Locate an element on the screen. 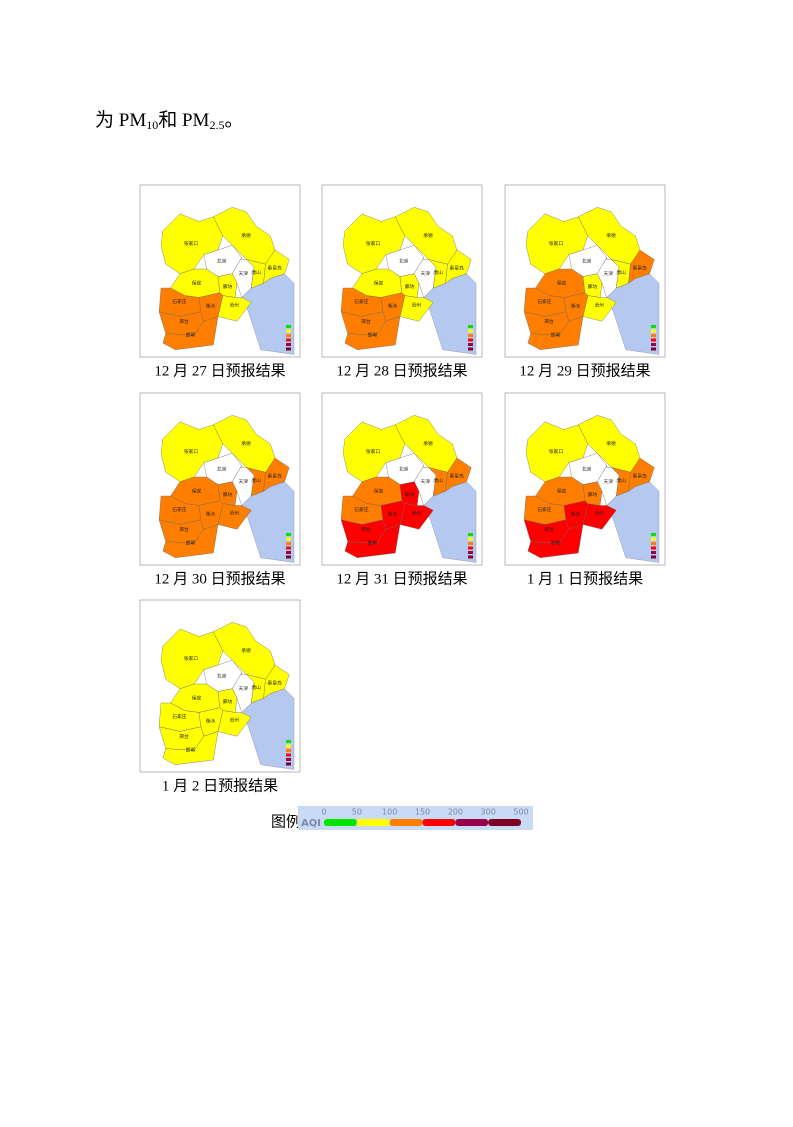 This screenshot has height=1127, width=793. legend-tick-label: 150 is located at coordinates (422, 812).